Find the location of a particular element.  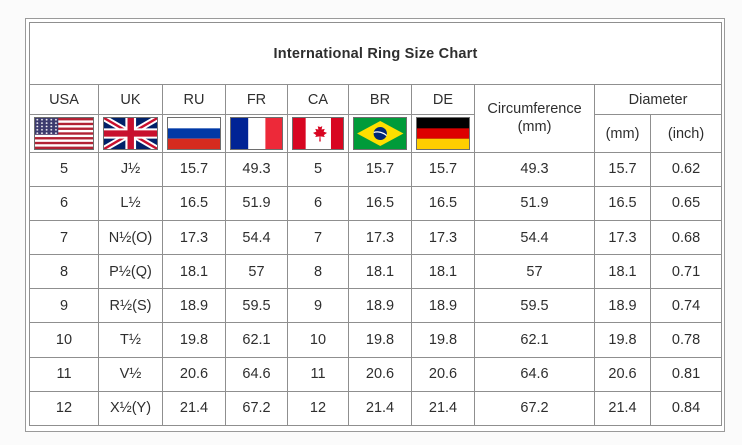

cell-uk: L½ is located at coordinates (130, 203).